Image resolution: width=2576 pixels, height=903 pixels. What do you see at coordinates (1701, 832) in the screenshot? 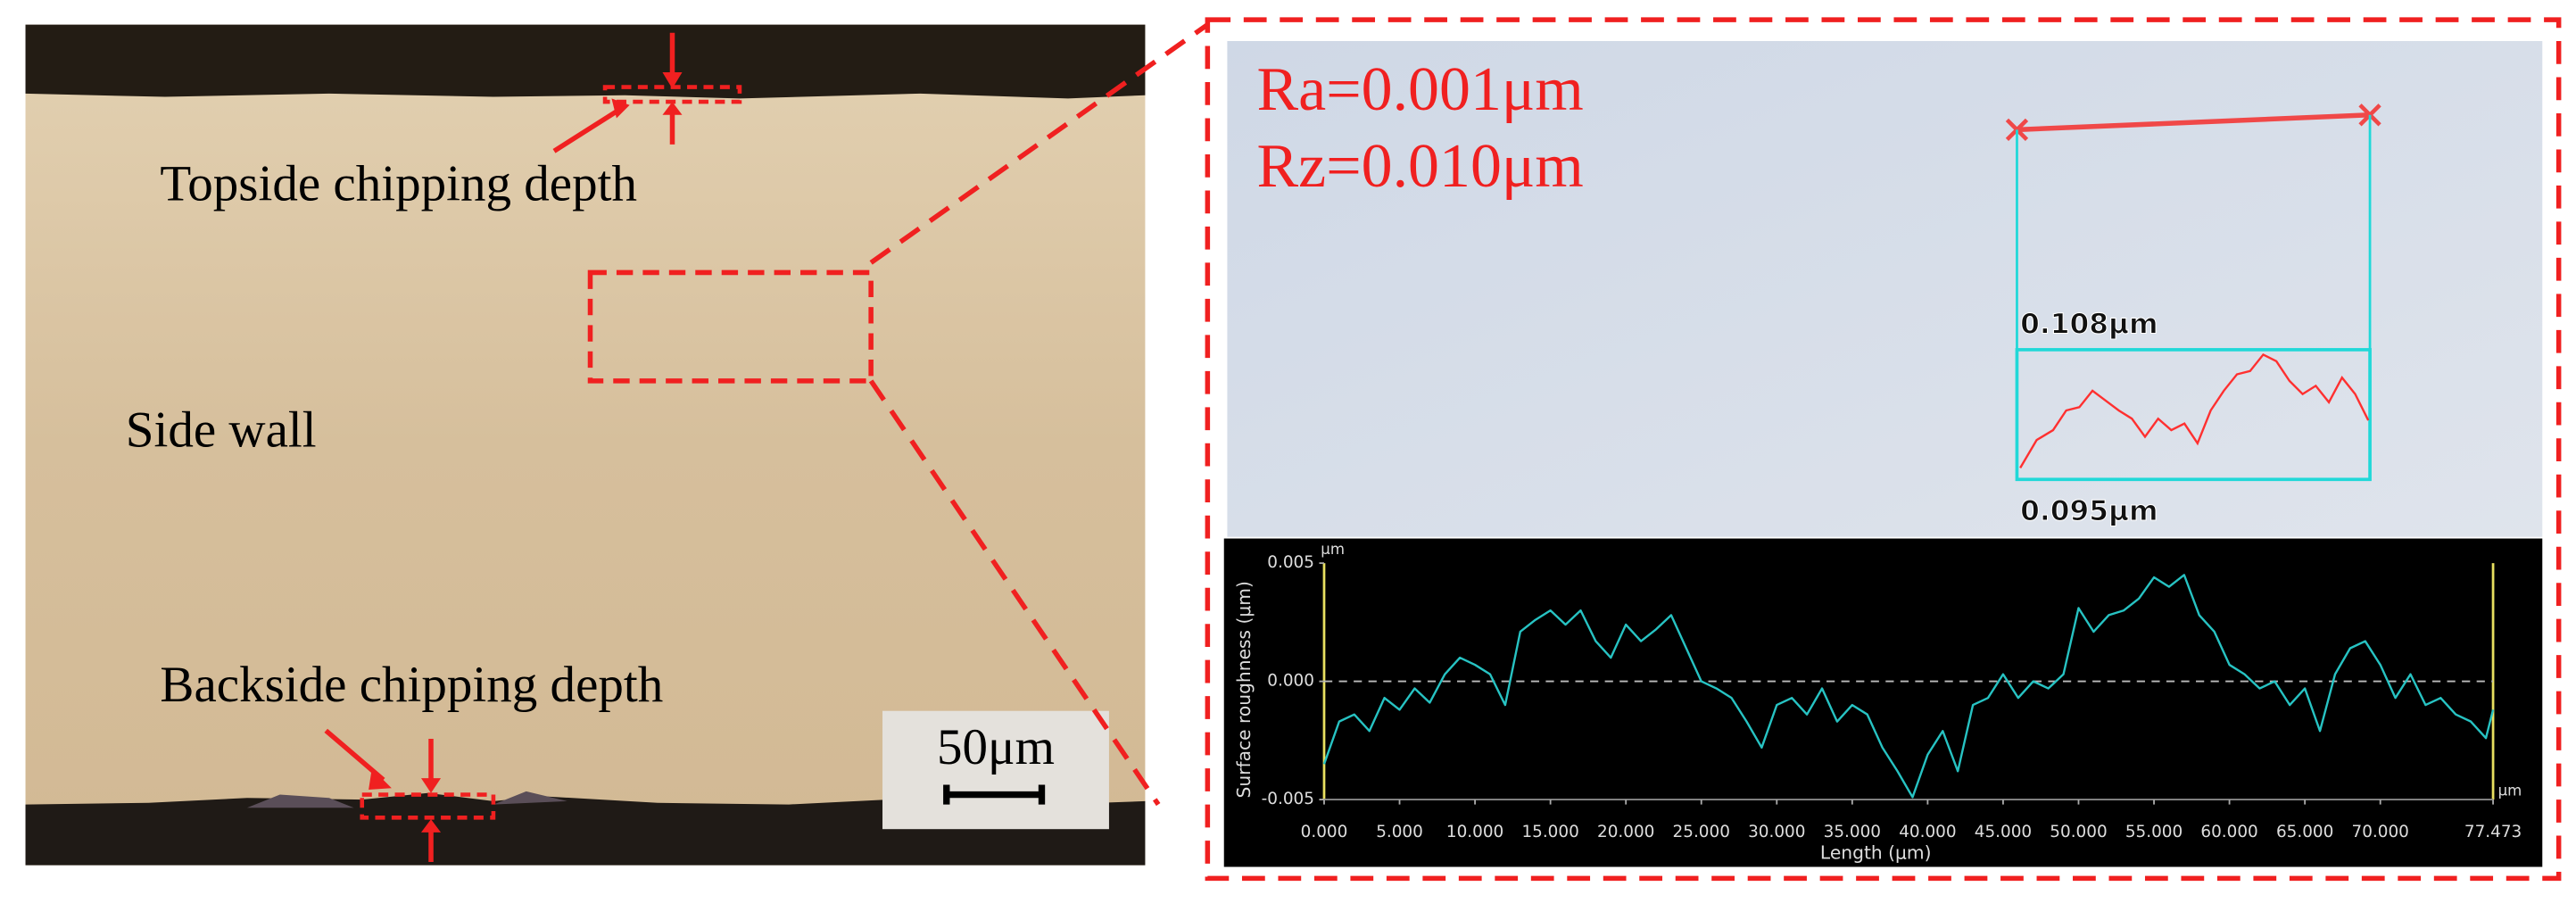
I see `x-tick-label: 25.000` at bounding box center [1701, 832].